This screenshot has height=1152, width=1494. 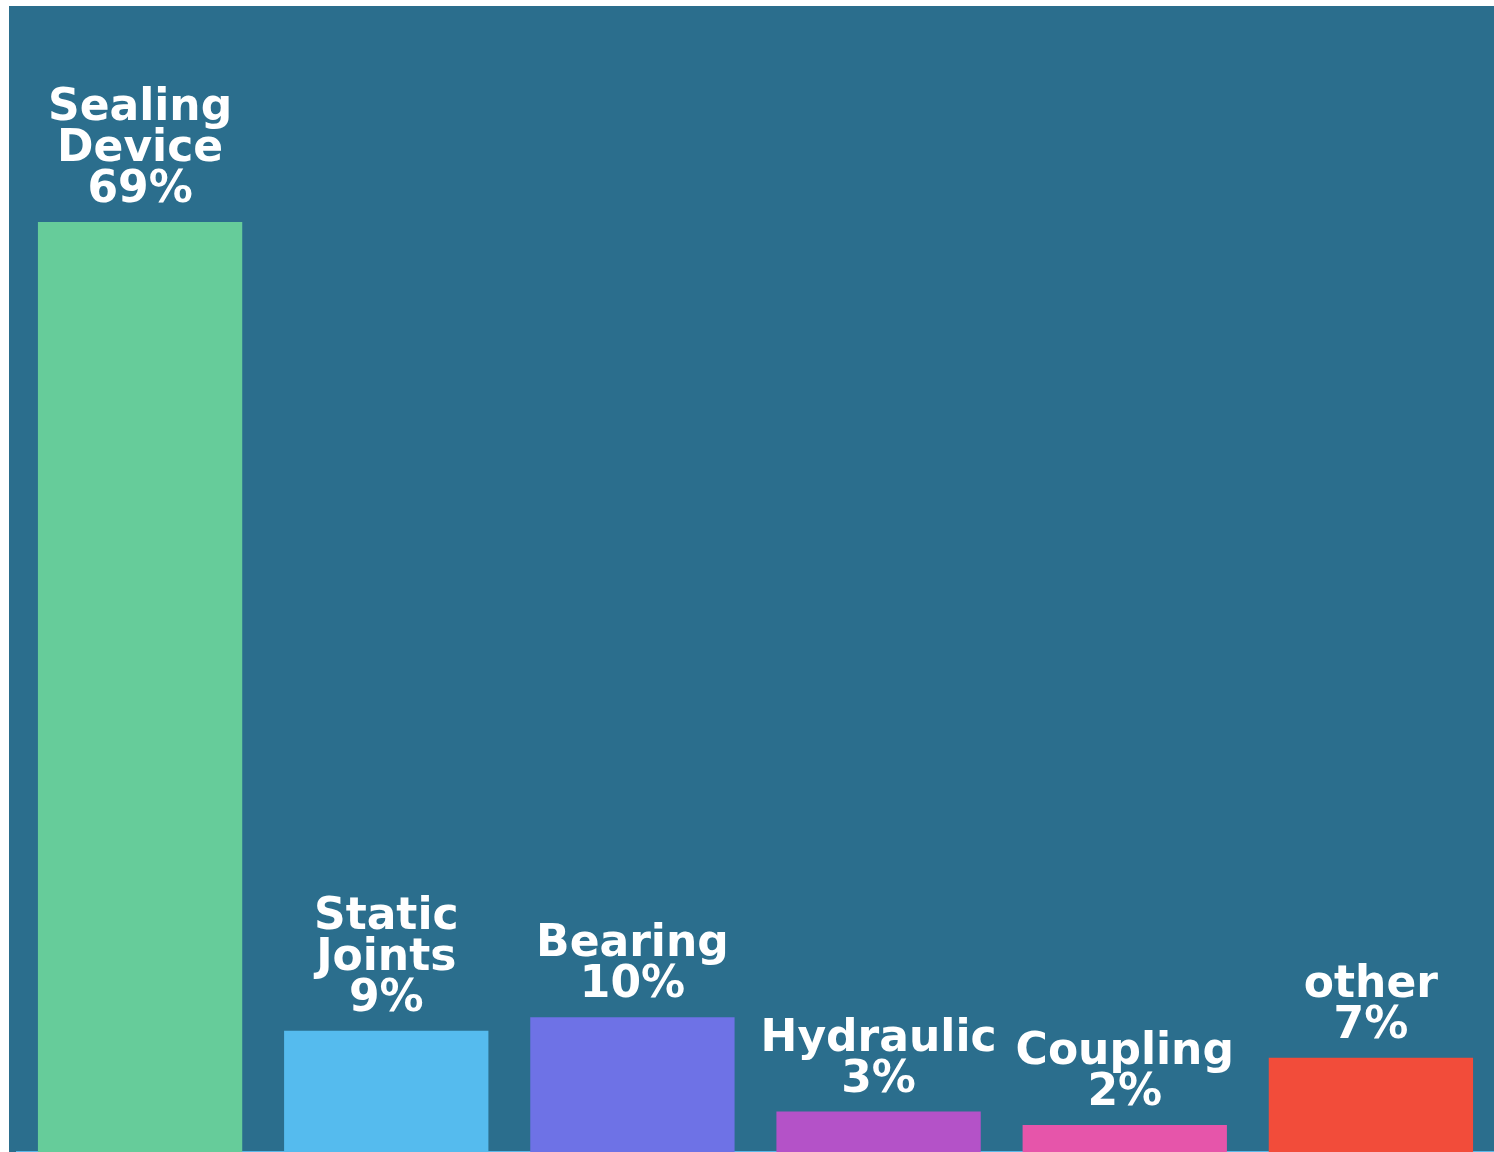 What do you see at coordinates (632, 982) in the screenshot?
I see `data-label: 10%` at bounding box center [632, 982].